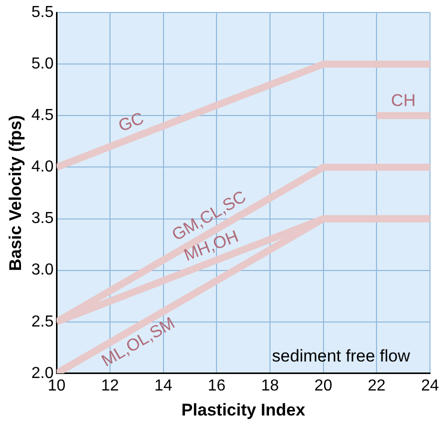 The width and height of the screenshot is (442, 425). Describe the element at coordinates (42, 64) in the screenshot. I see `y-tick-label: 5.0` at that location.